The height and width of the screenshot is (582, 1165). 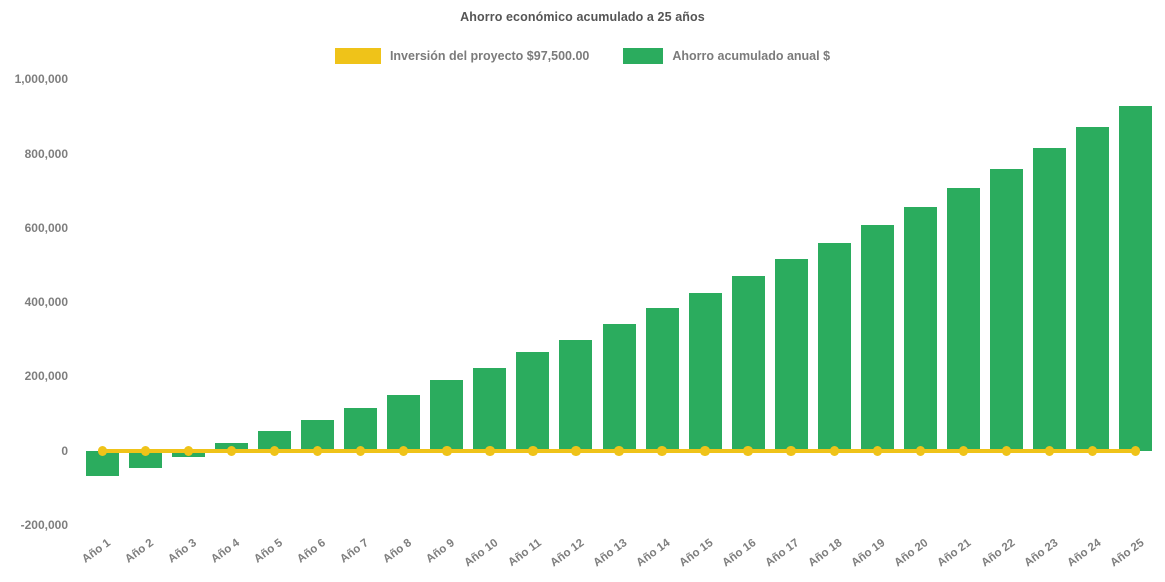 What do you see at coordinates (481, 553) in the screenshot?
I see `x-axis-tick-label: Año 10` at bounding box center [481, 553].